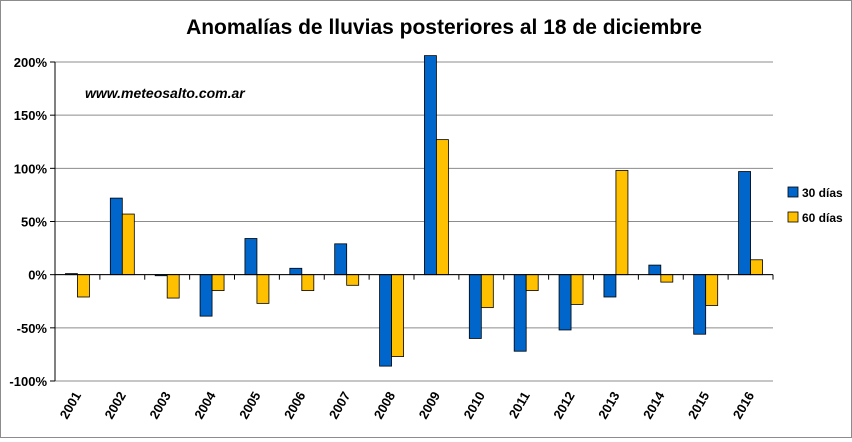 The image size is (852, 442). Describe the element at coordinates (218, 283) in the screenshot. I see `bar-60-dias-2004` at that location.